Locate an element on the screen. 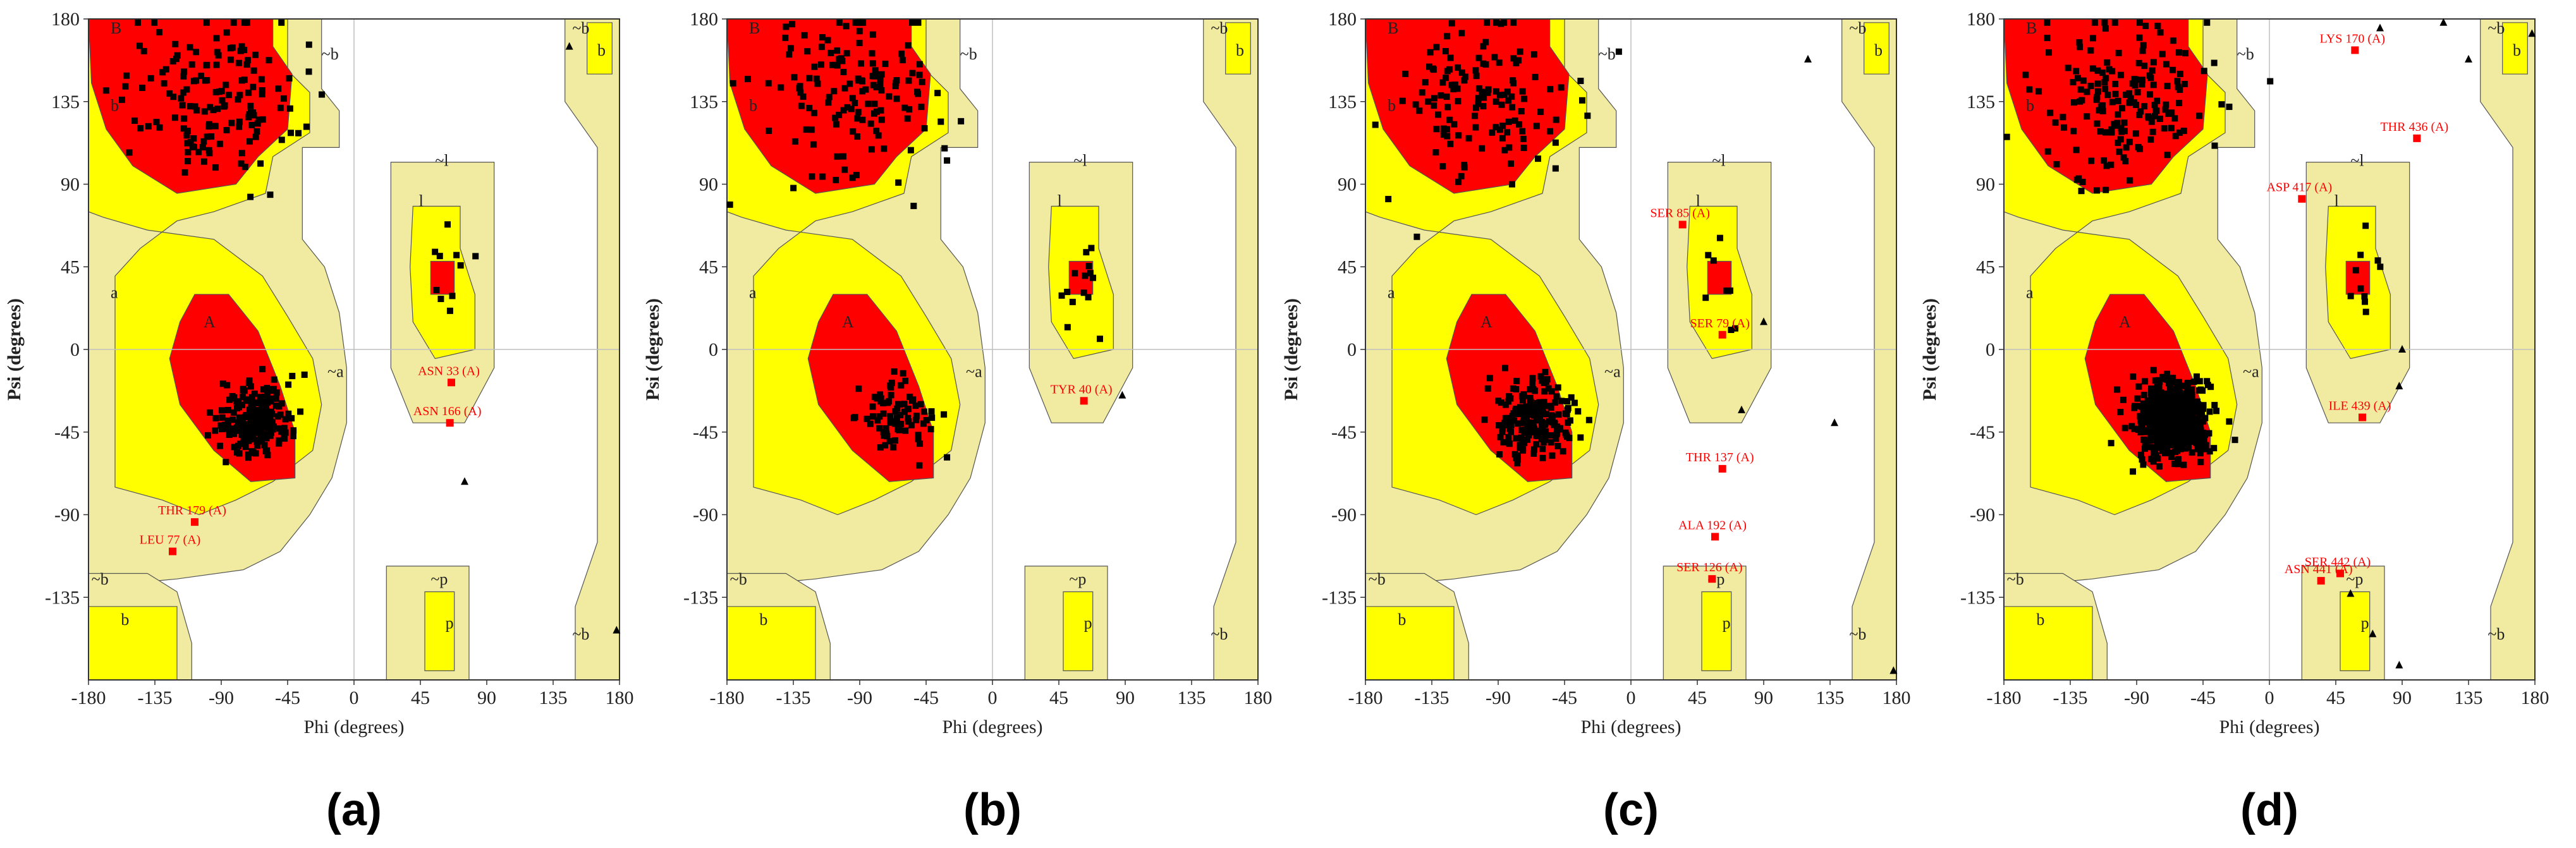 The image size is (2576, 848). x-tick-label: 45 is located at coordinates (1697, 697).